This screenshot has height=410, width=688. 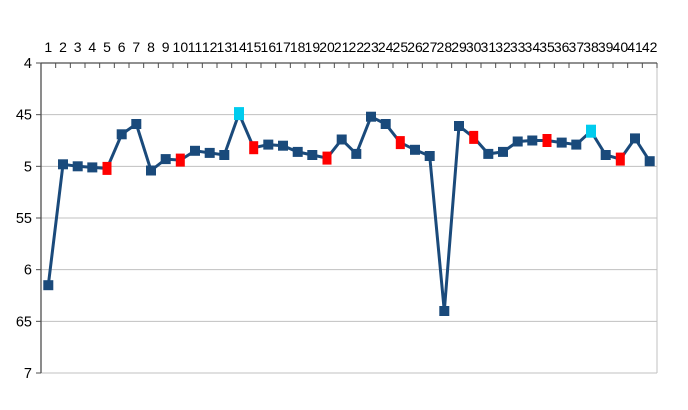 I want to click on y-tick-label: 55, so click(x=24, y=219).